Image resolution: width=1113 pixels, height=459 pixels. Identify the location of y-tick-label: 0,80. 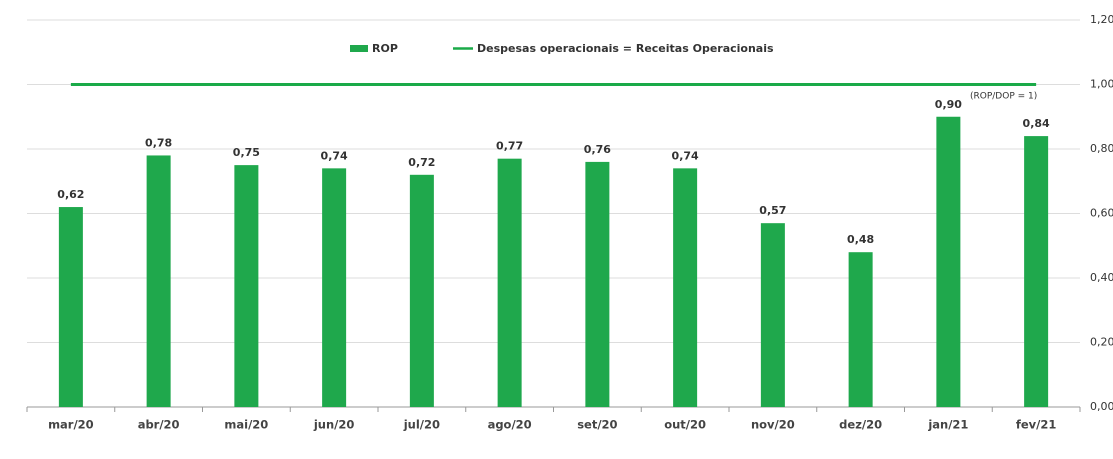
(1101, 148).